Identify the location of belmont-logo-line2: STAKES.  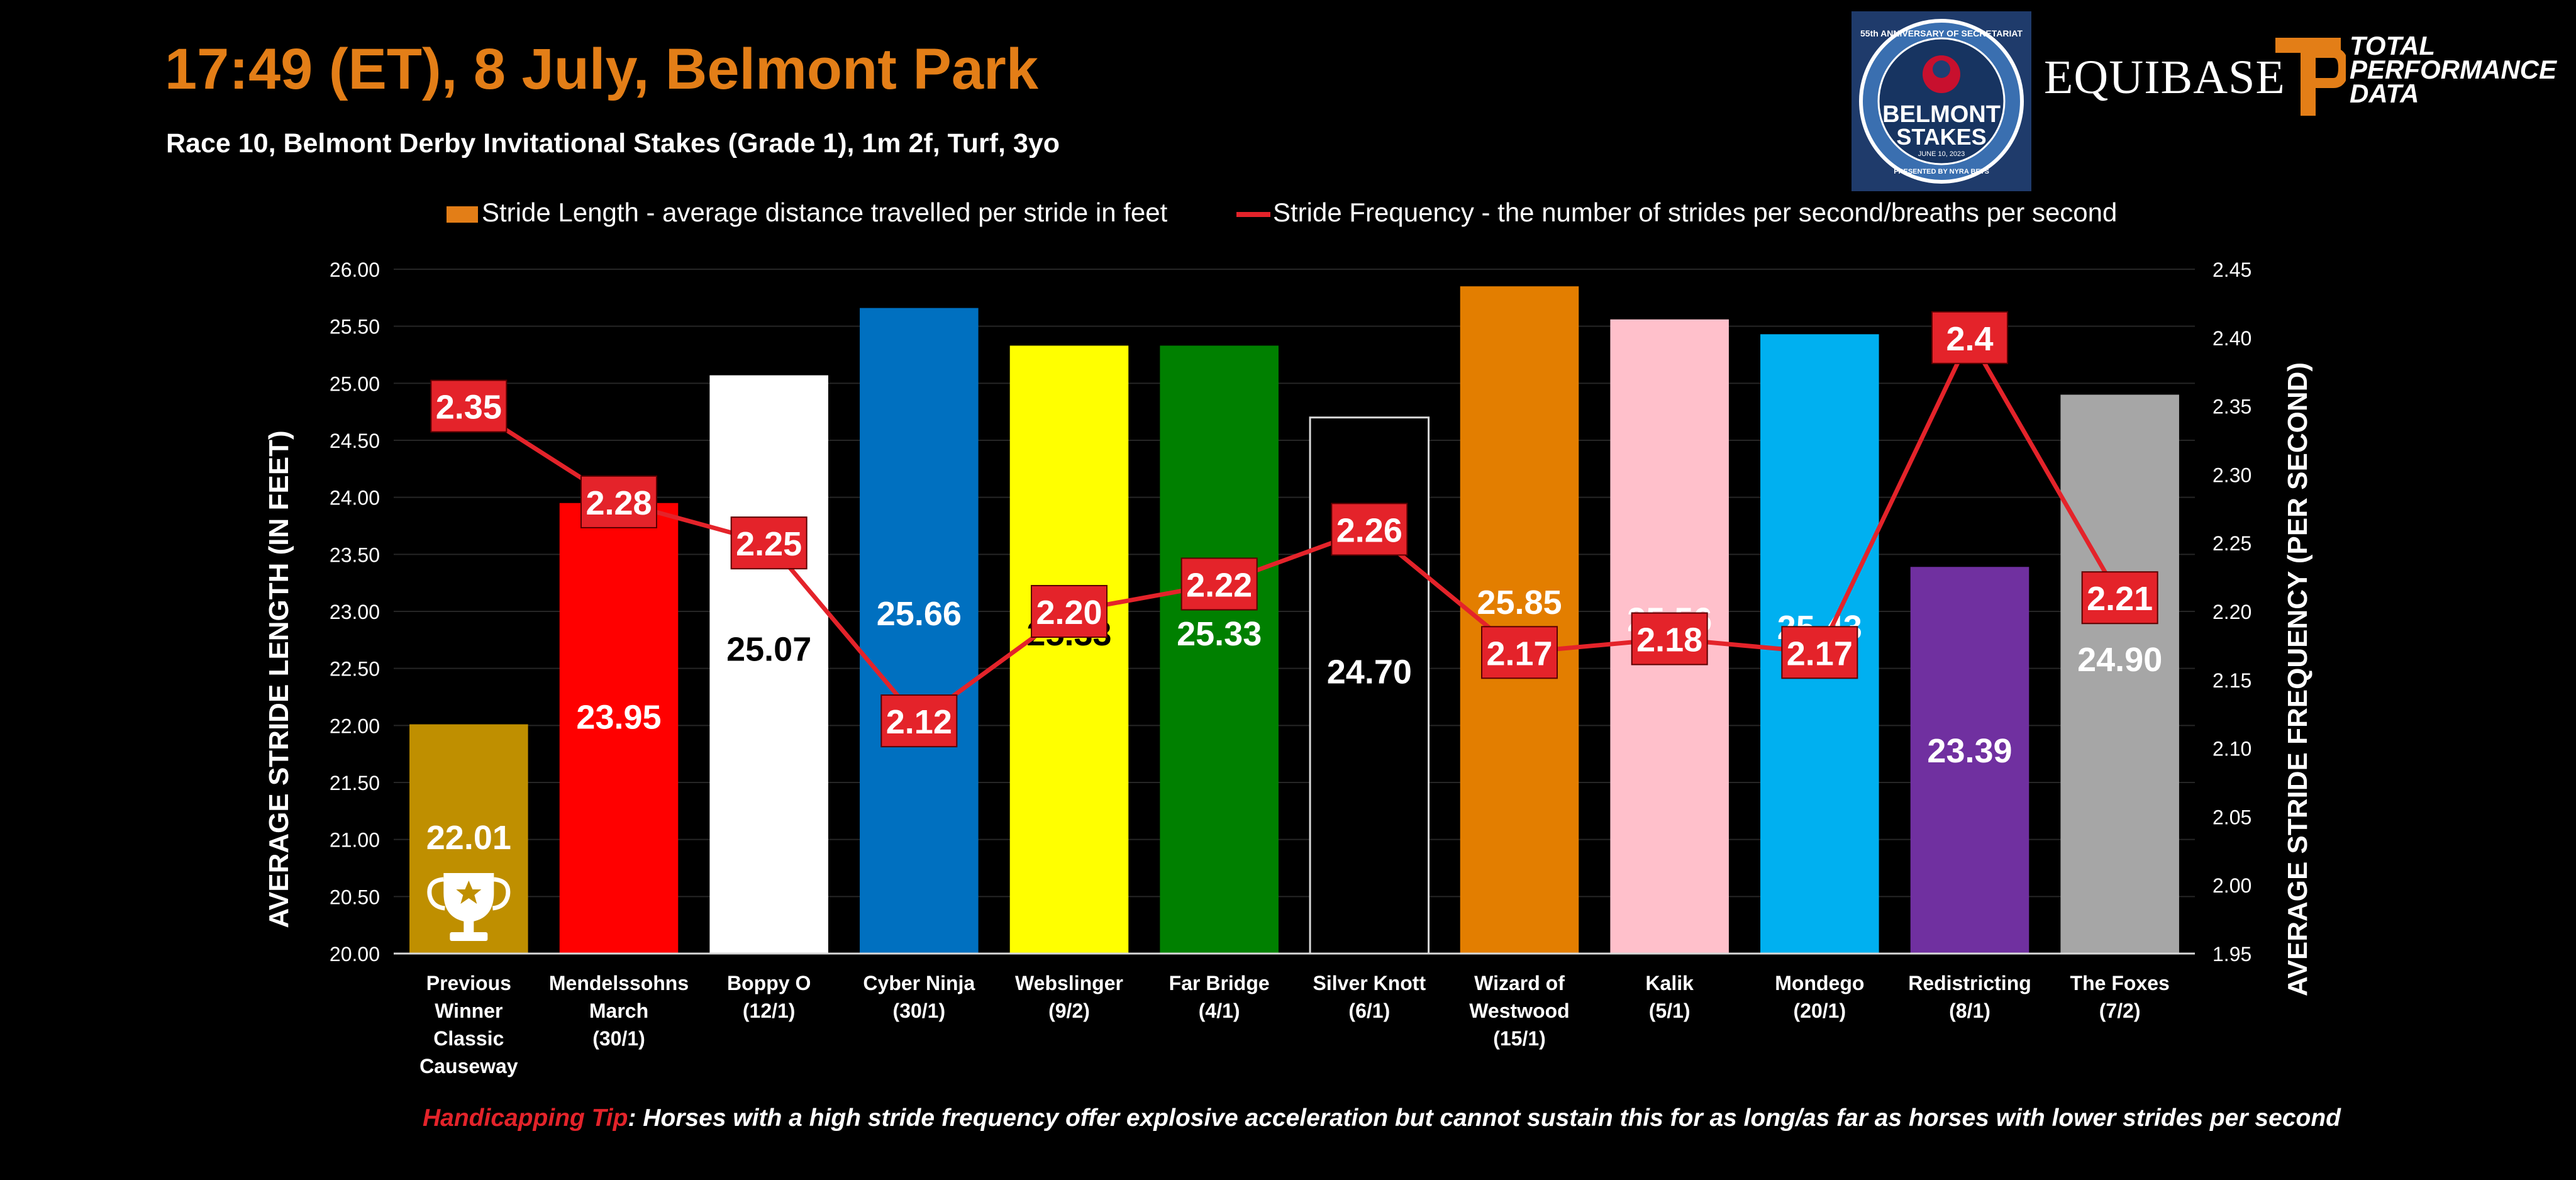
(1941, 137).